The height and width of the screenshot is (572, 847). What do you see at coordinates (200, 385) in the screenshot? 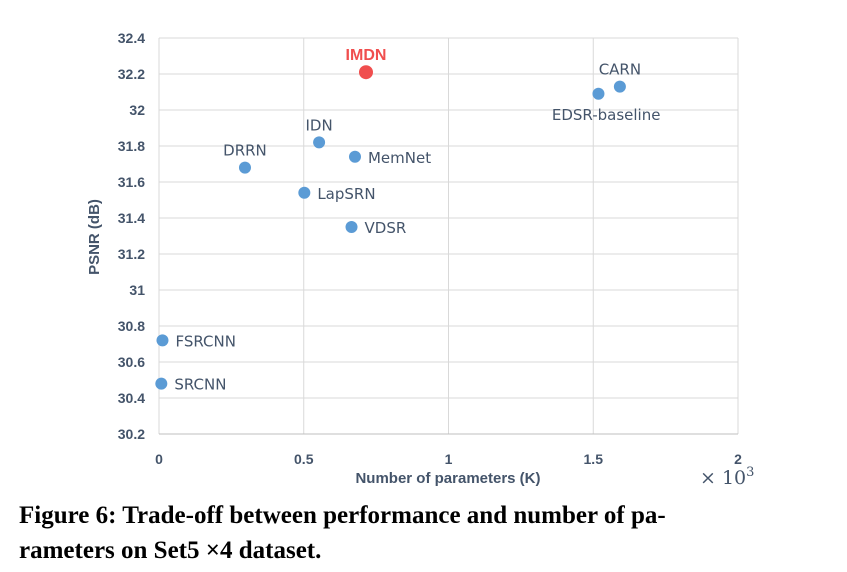
I see `point-label-srcnn: SRCNN` at bounding box center [200, 385].